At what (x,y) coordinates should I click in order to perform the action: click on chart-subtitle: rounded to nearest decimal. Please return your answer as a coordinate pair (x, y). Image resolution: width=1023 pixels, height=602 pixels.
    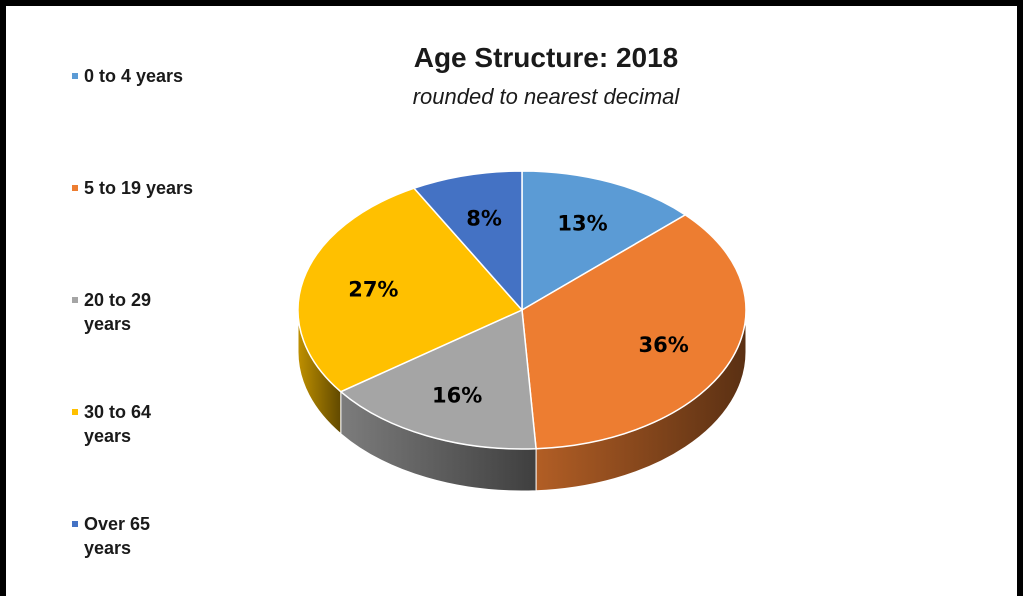
    Looking at the image, I should click on (546, 96).